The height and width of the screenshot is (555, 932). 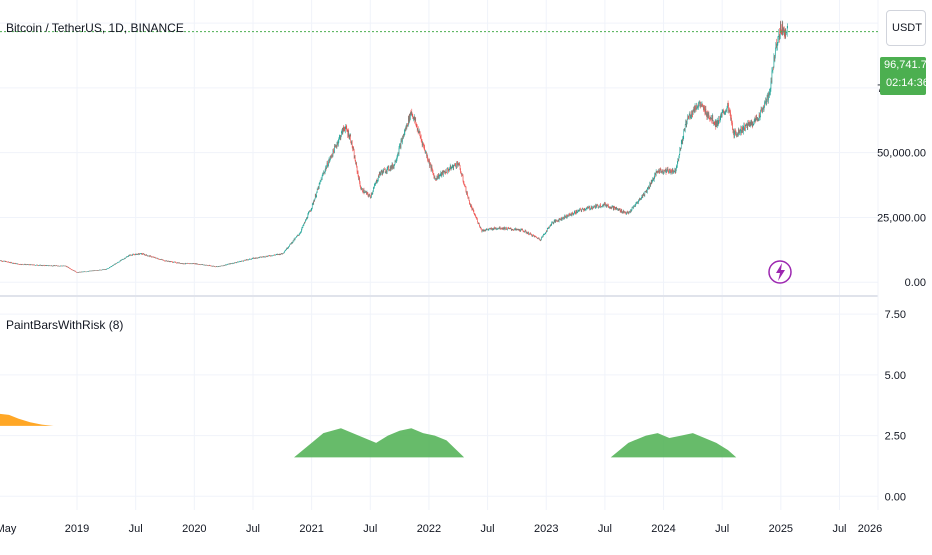 What do you see at coordinates (780, 272) in the screenshot?
I see `lightning-icon` at bounding box center [780, 272].